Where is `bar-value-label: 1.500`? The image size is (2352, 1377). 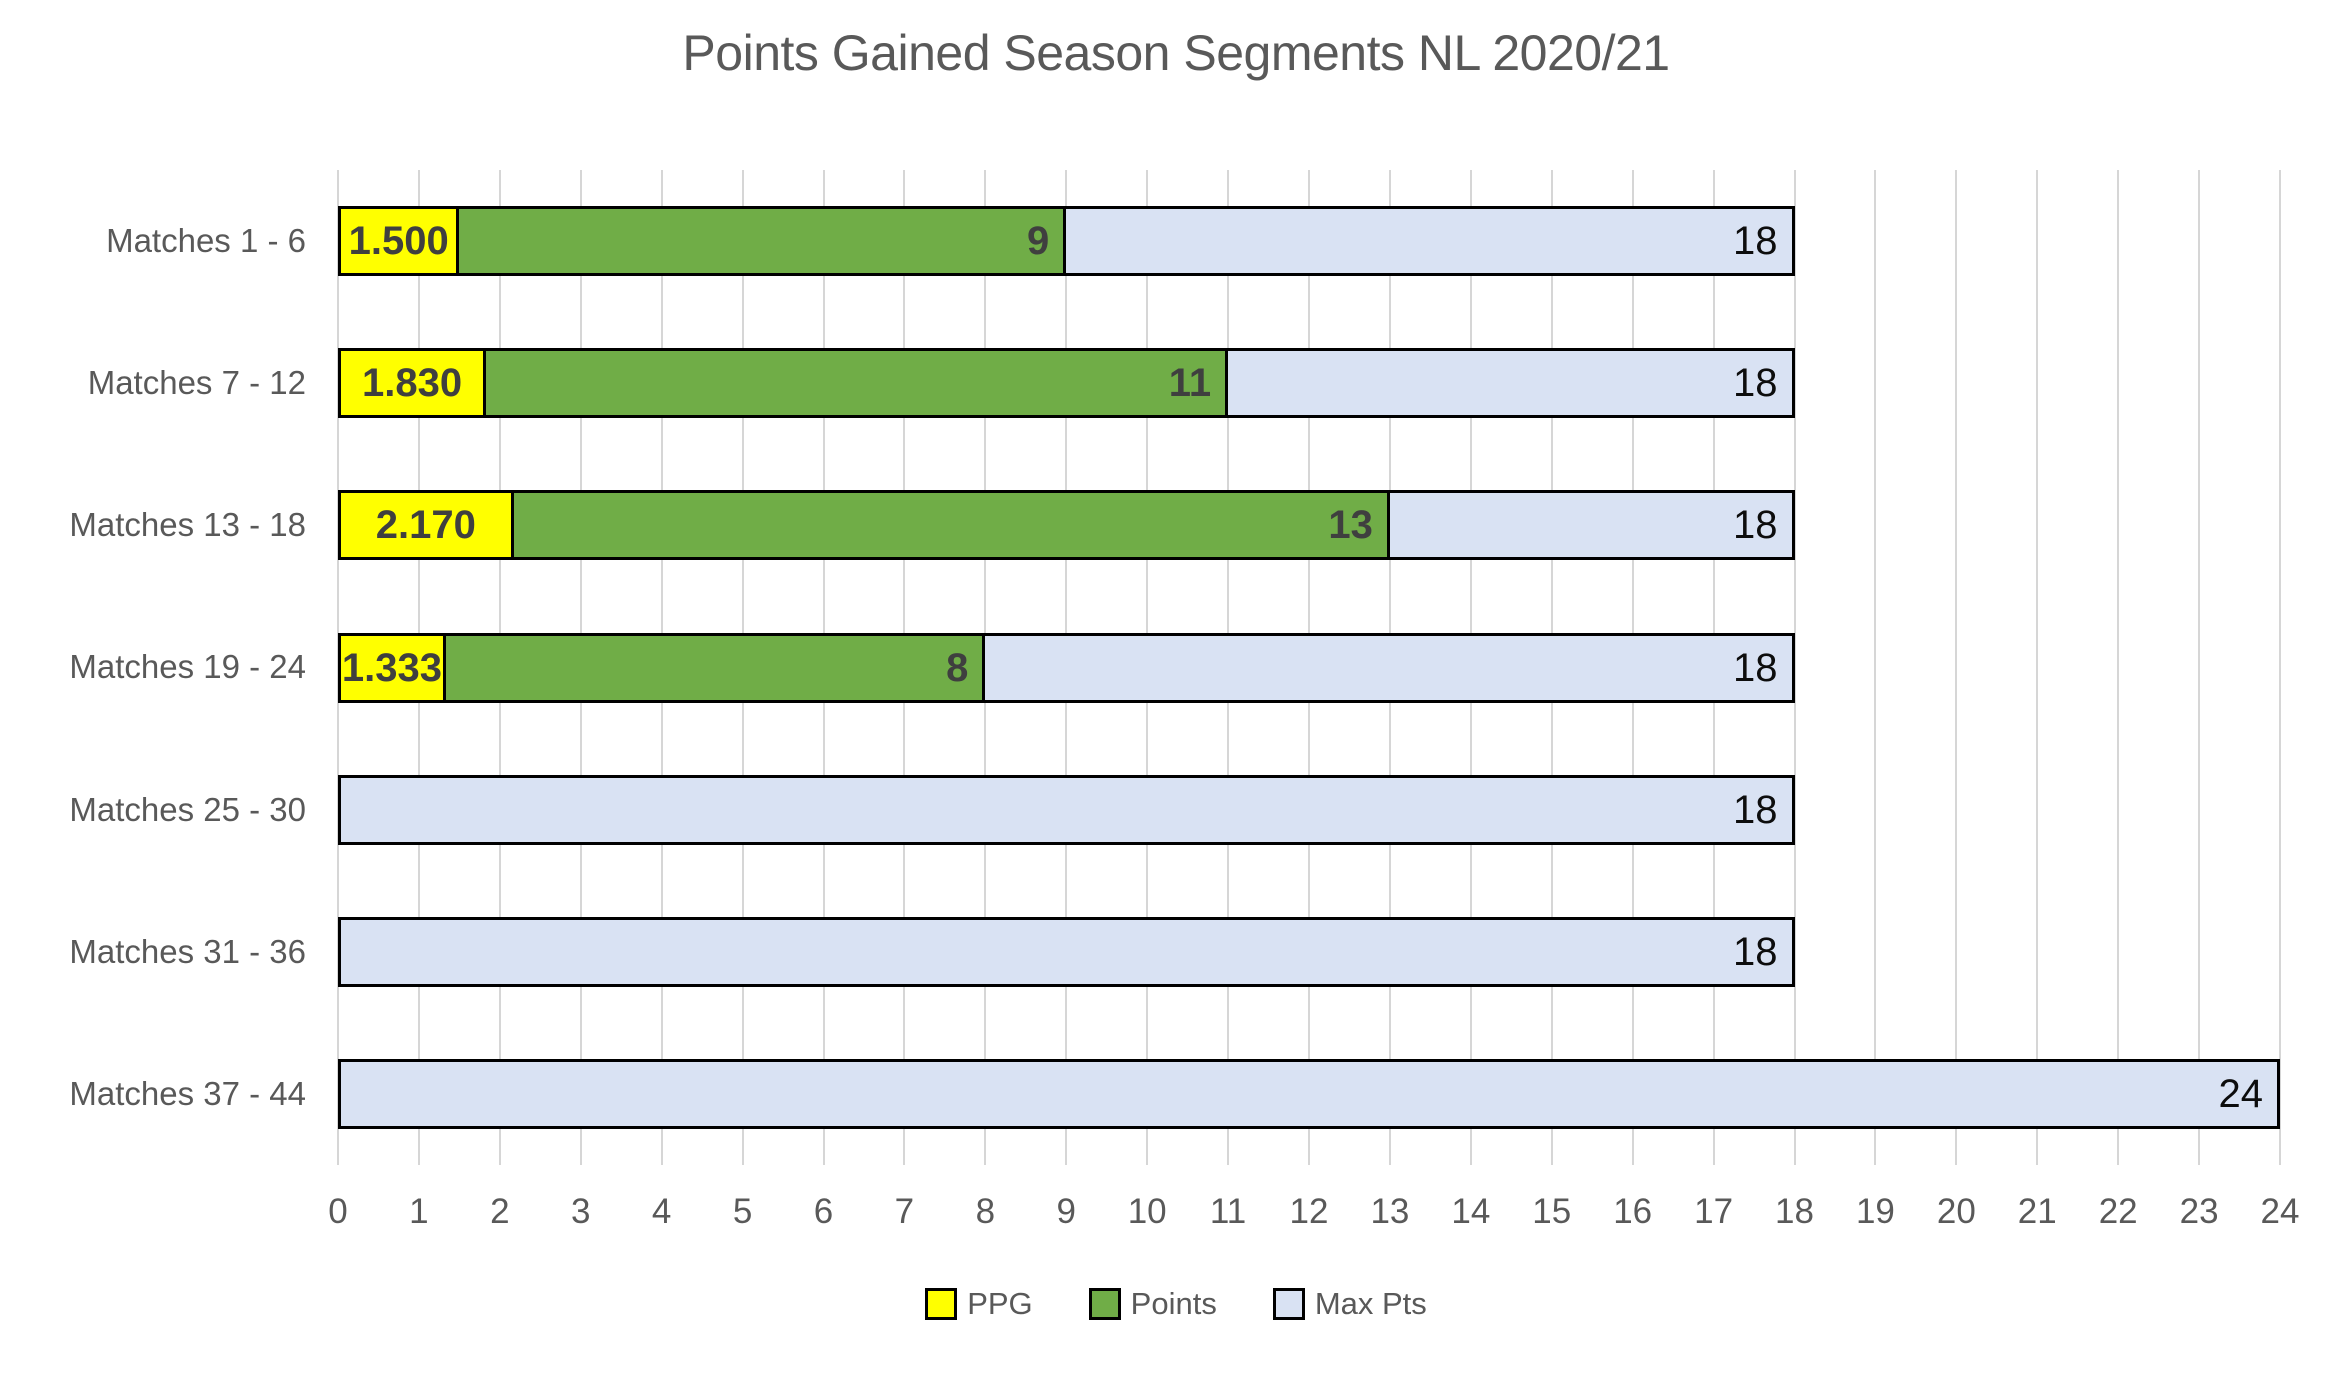 bar-value-label: 1.500 is located at coordinates (398, 241).